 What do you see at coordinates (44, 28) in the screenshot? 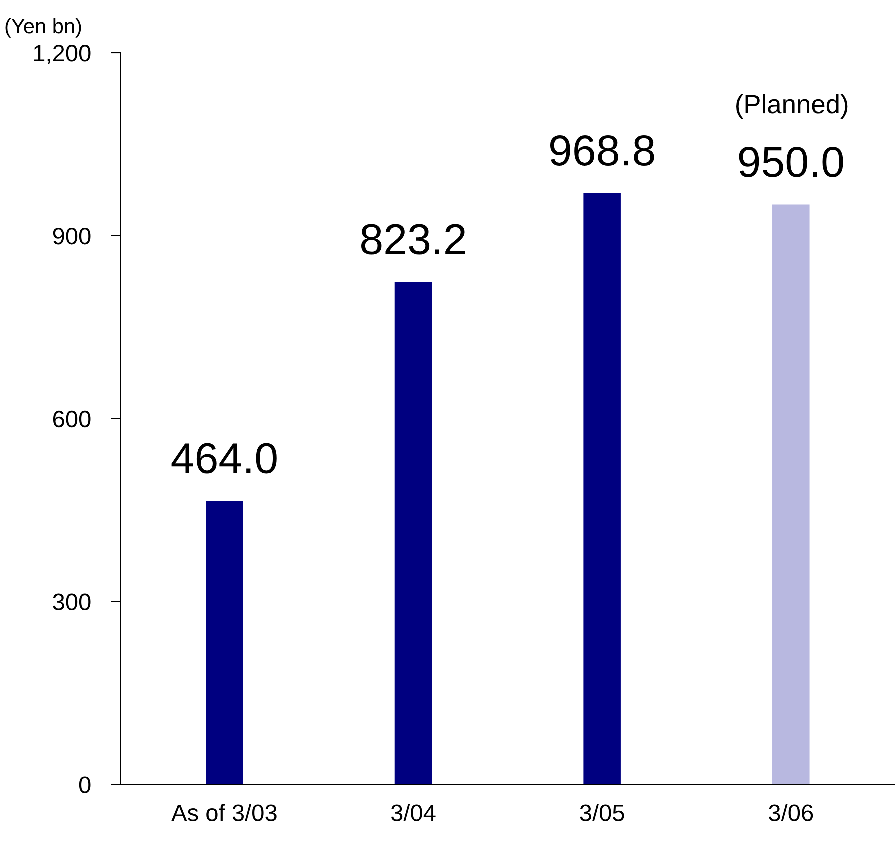
I see `y-axis-title: (Yen bn)` at bounding box center [44, 28].